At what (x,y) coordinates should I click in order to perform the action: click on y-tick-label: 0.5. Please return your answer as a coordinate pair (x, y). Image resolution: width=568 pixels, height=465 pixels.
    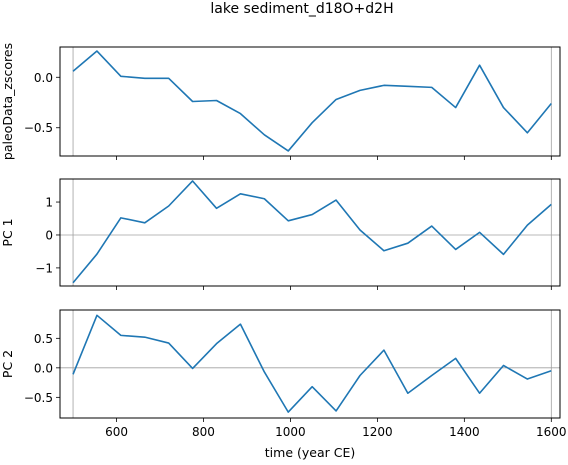
    Looking at the image, I should click on (43, 339).